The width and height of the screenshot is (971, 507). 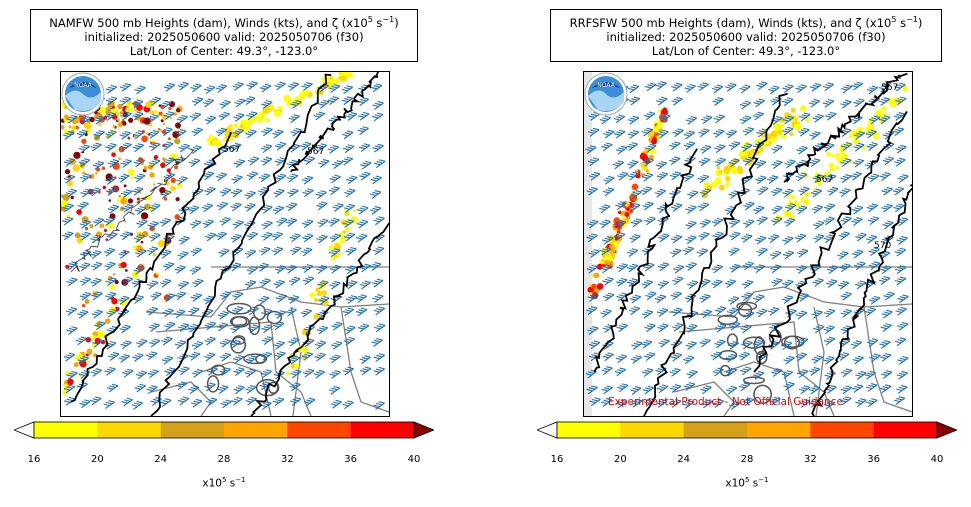 What do you see at coordinates (937, 459) in the screenshot?
I see `colorbar-tick-label: 40` at bounding box center [937, 459].